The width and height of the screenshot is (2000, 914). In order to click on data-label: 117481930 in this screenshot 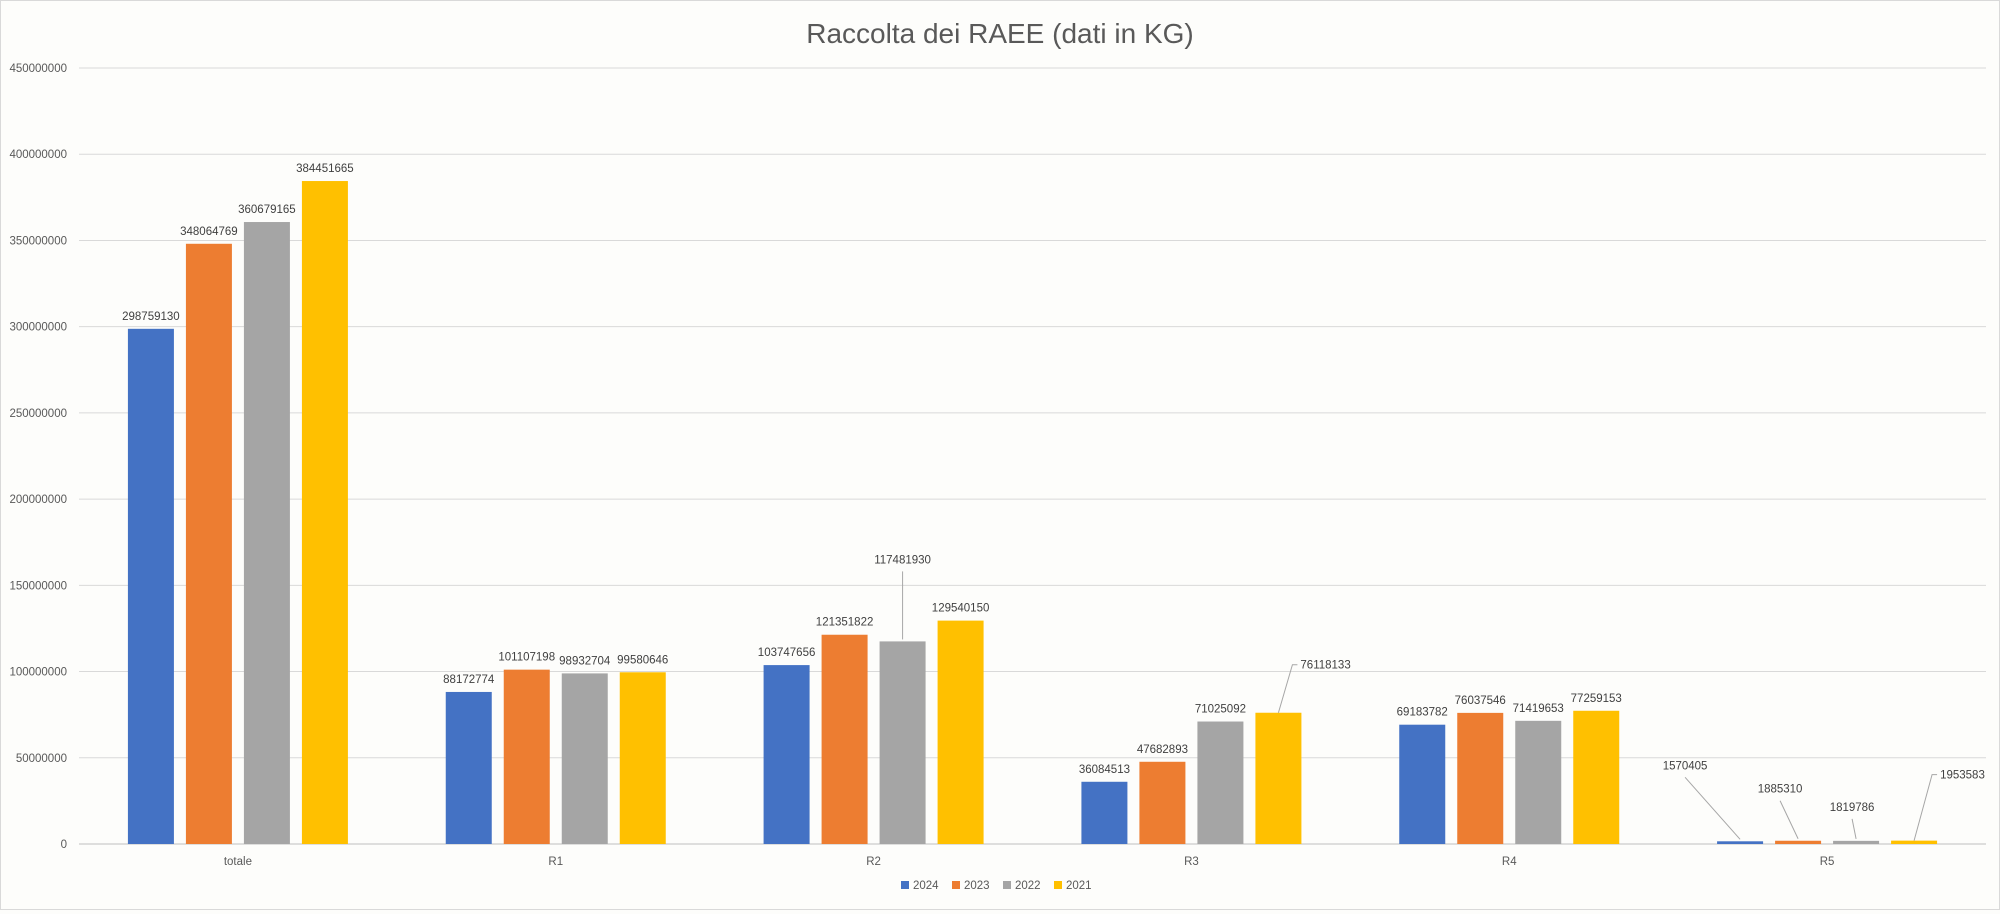, I will do `click(902, 560)`.